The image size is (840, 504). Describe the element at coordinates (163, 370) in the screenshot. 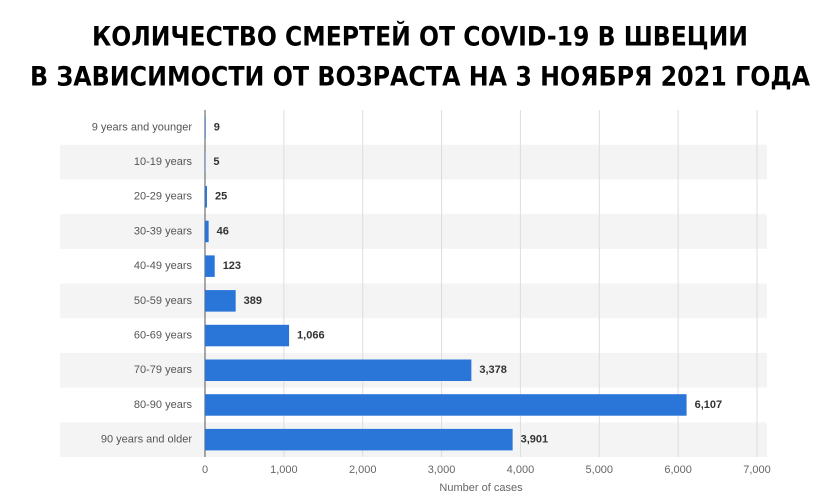

I see `y-tick-label: 70-79 years` at that location.